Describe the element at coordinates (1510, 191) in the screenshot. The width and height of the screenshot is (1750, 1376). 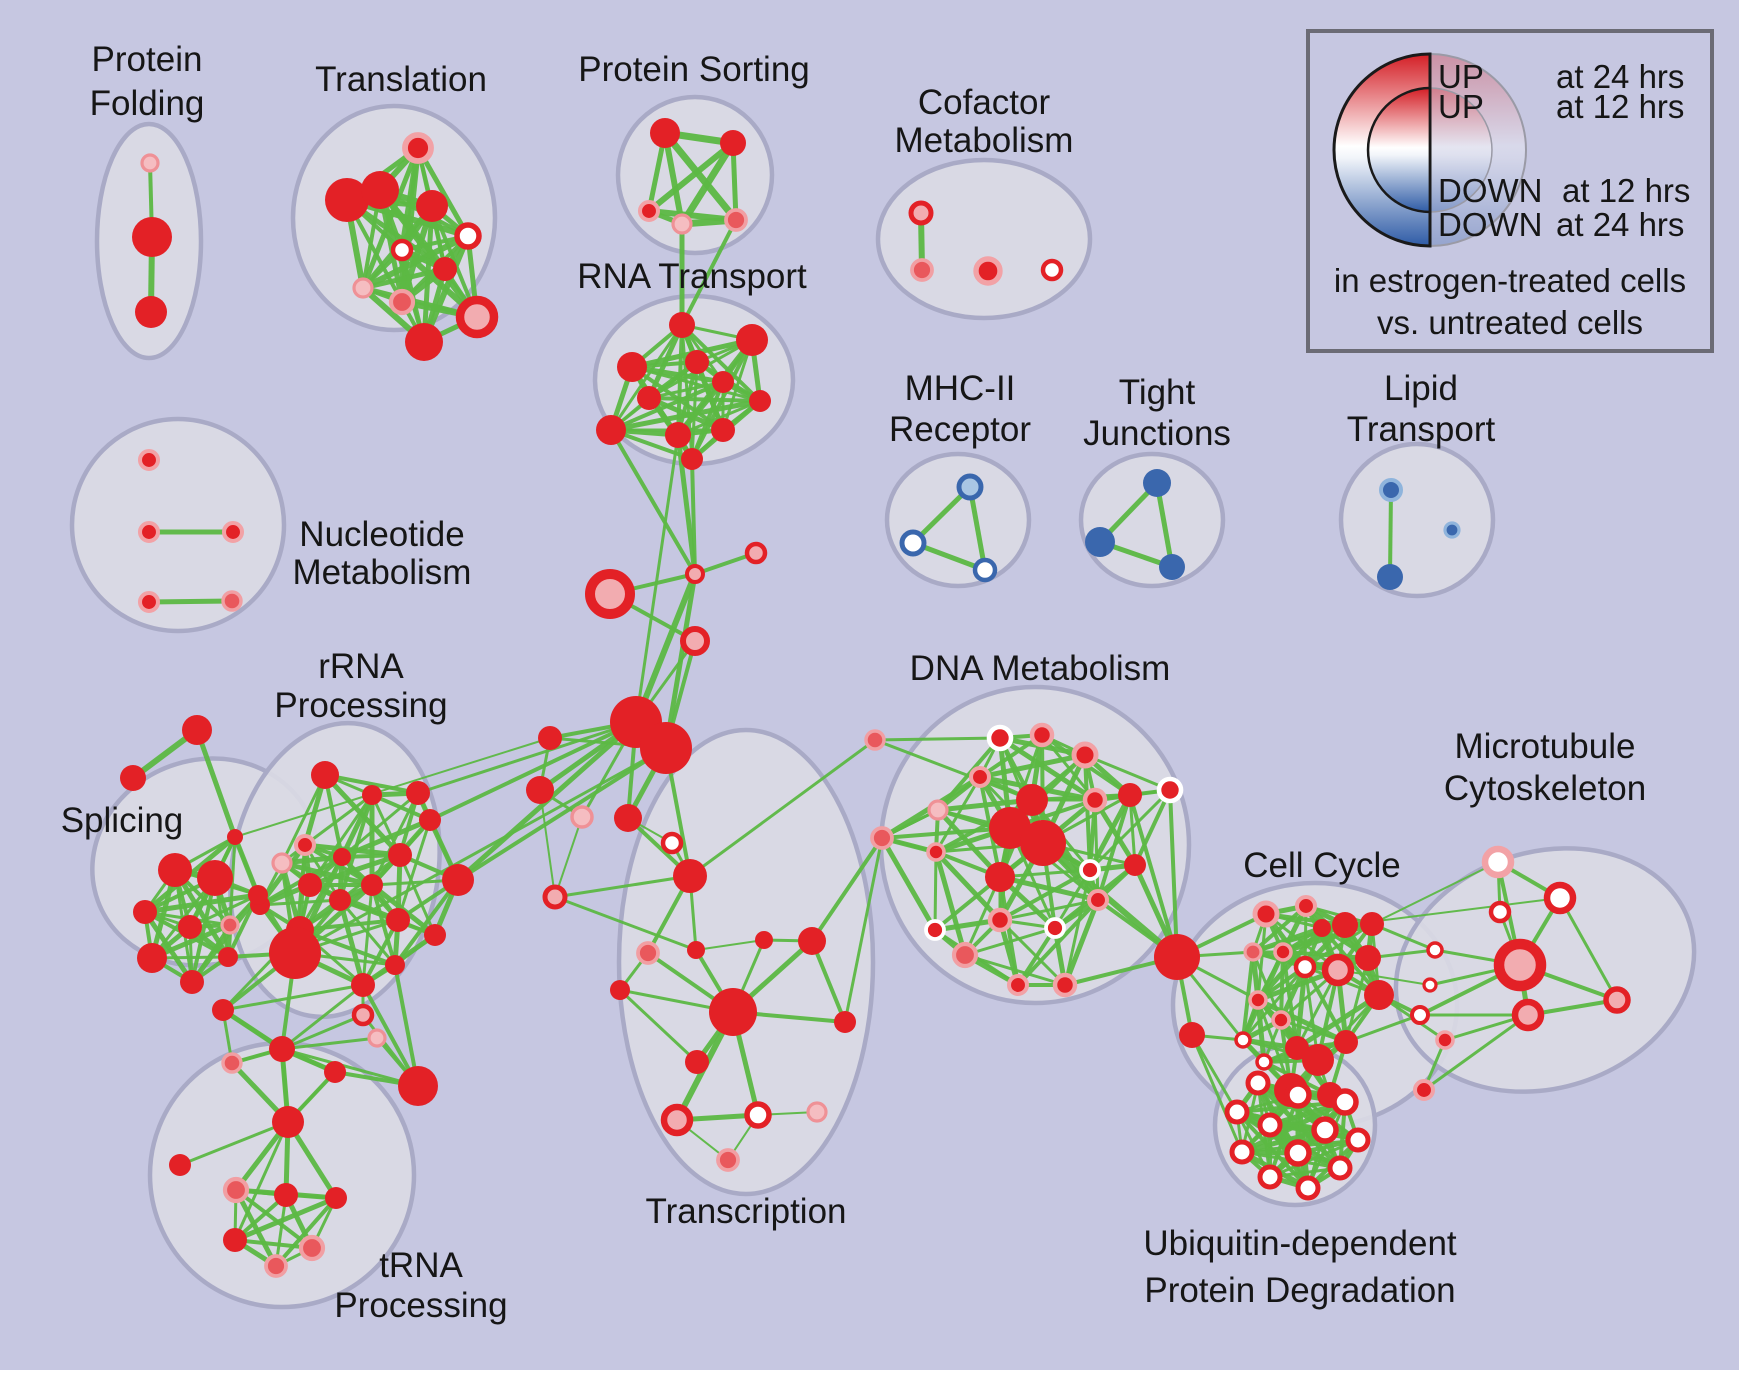
I see `legend-border` at that location.